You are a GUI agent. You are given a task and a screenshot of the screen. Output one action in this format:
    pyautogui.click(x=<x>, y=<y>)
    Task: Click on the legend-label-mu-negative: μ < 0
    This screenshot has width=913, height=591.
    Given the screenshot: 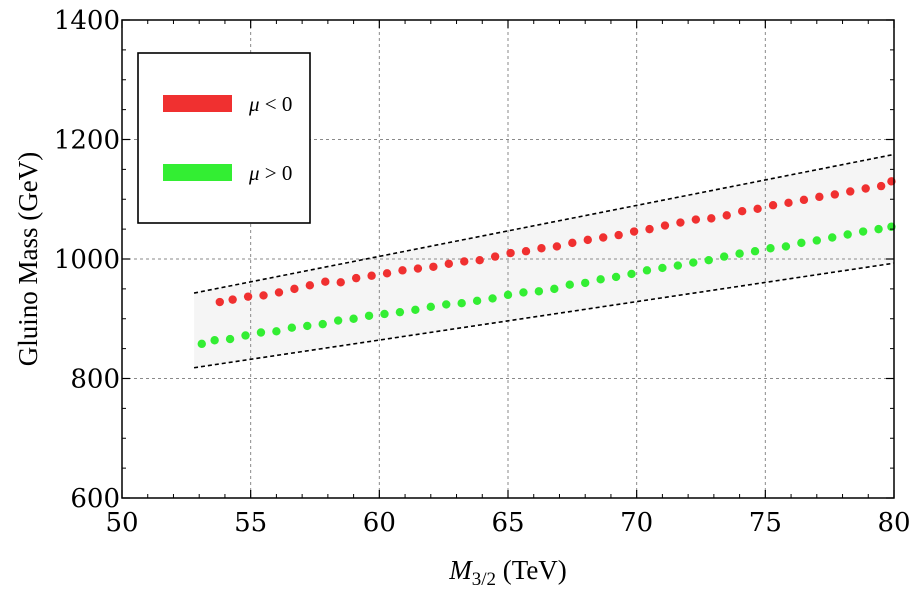 What is the action you would take?
    pyautogui.click(x=270, y=104)
    